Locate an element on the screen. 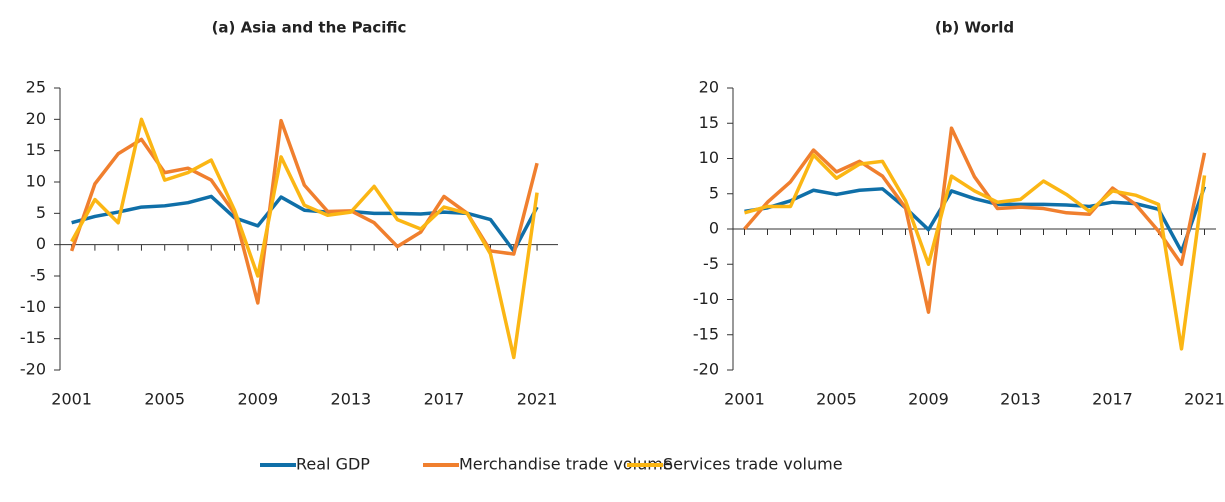 The height and width of the screenshot is (502, 1225). chart-title: (a) Asia and the Pacific is located at coordinates (309, 28).